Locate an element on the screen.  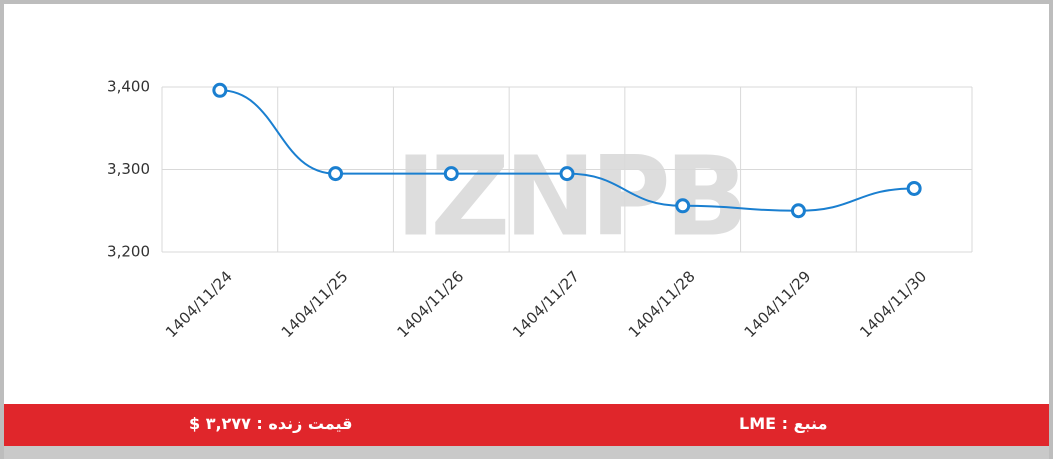
x-tick-label: 1404/11/28 is located at coordinates (662, 304).